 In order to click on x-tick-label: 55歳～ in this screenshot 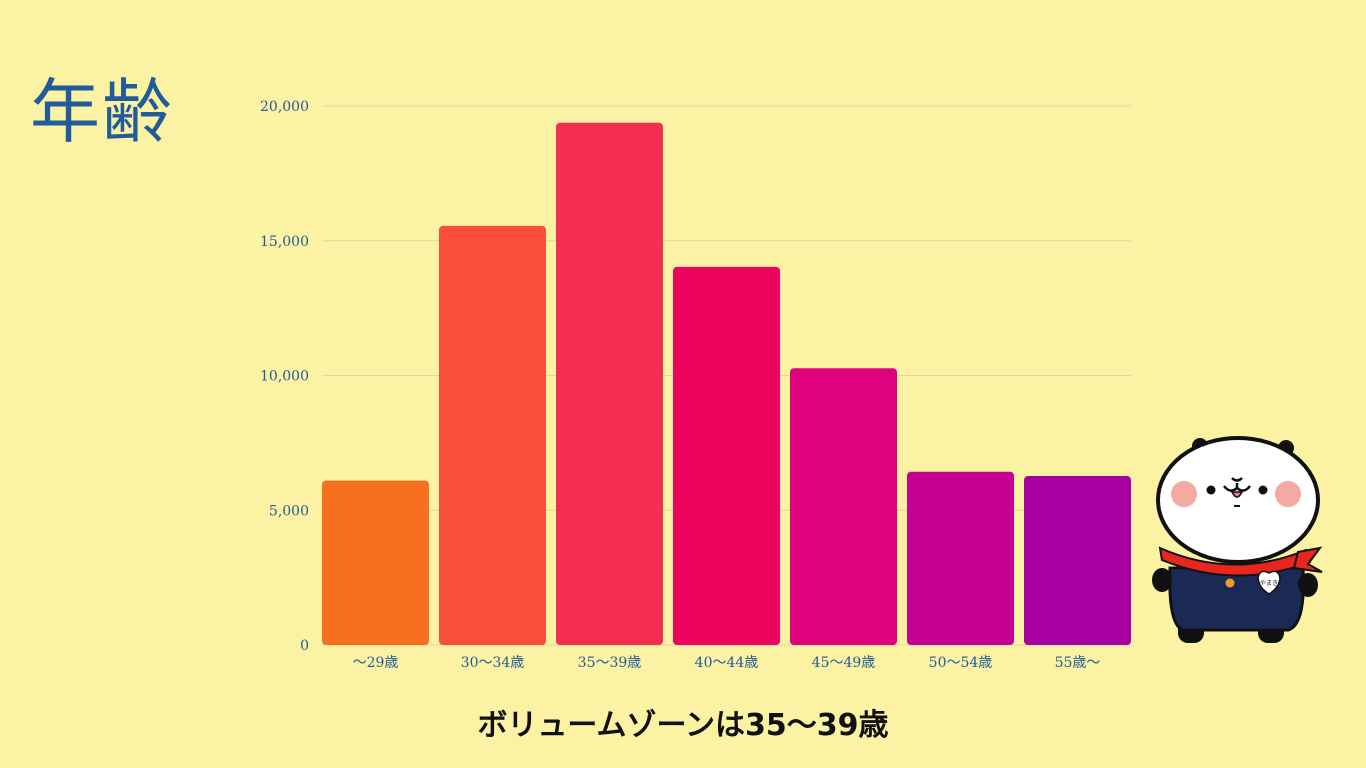, I will do `click(1078, 663)`.